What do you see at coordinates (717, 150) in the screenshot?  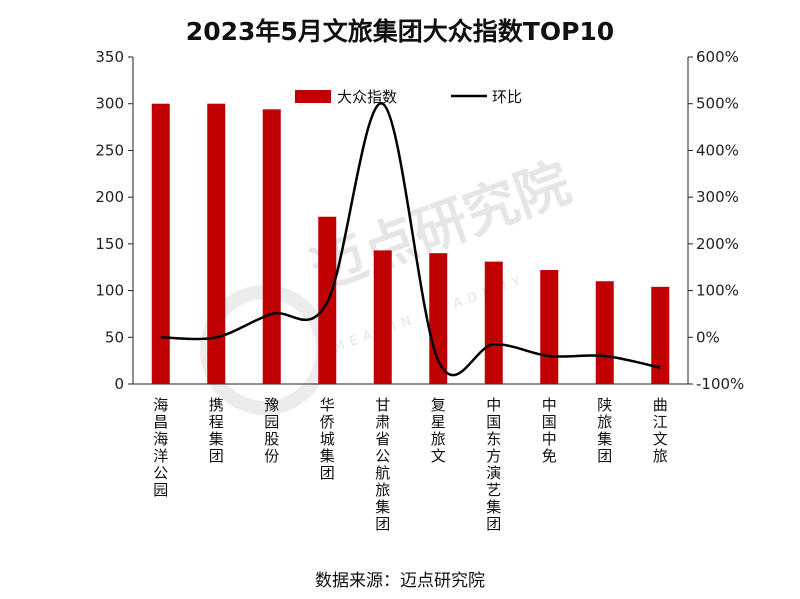 I see `right-axis-tick-label: 400%` at bounding box center [717, 150].